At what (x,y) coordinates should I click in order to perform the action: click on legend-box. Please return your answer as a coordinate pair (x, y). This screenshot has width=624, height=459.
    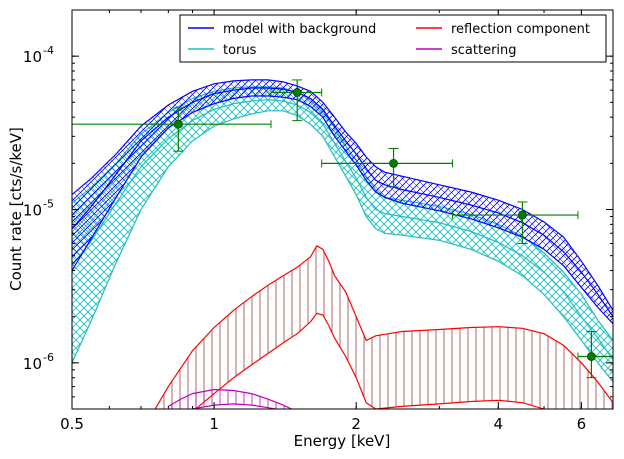
    Looking at the image, I should click on (393, 38).